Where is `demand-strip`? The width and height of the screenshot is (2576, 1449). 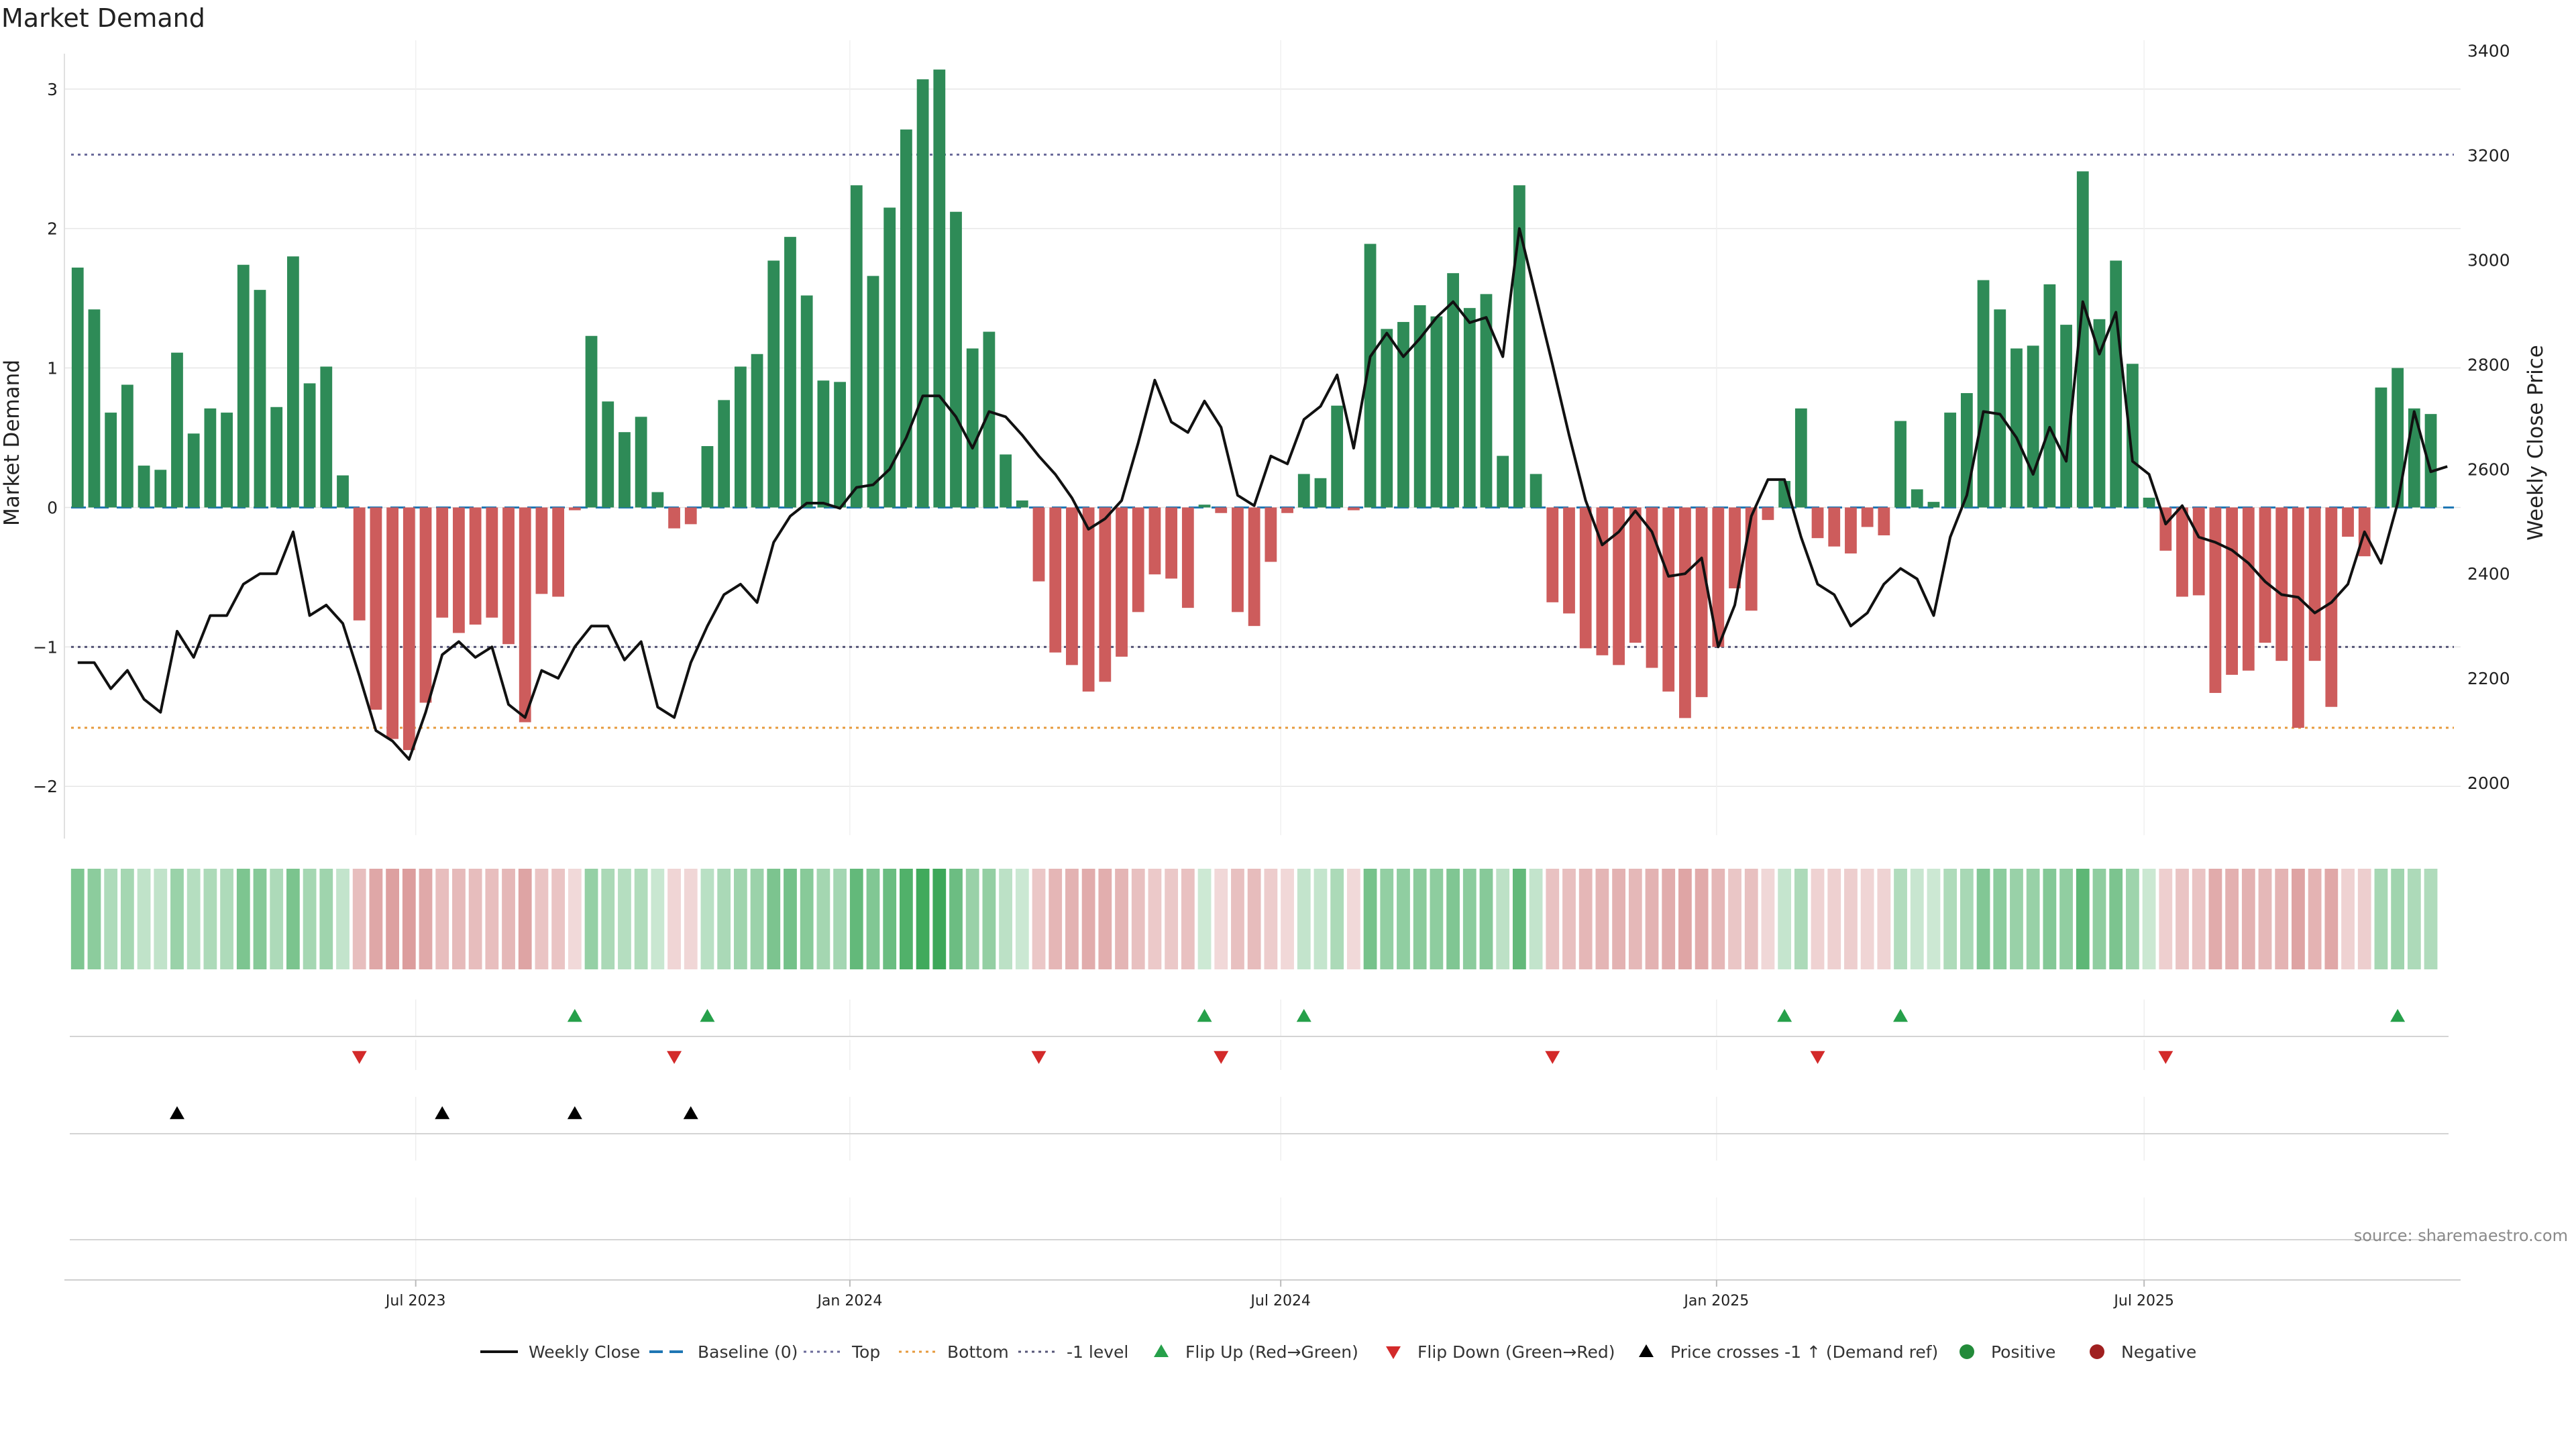
demand-strip is located at coordinates (1254, 919).